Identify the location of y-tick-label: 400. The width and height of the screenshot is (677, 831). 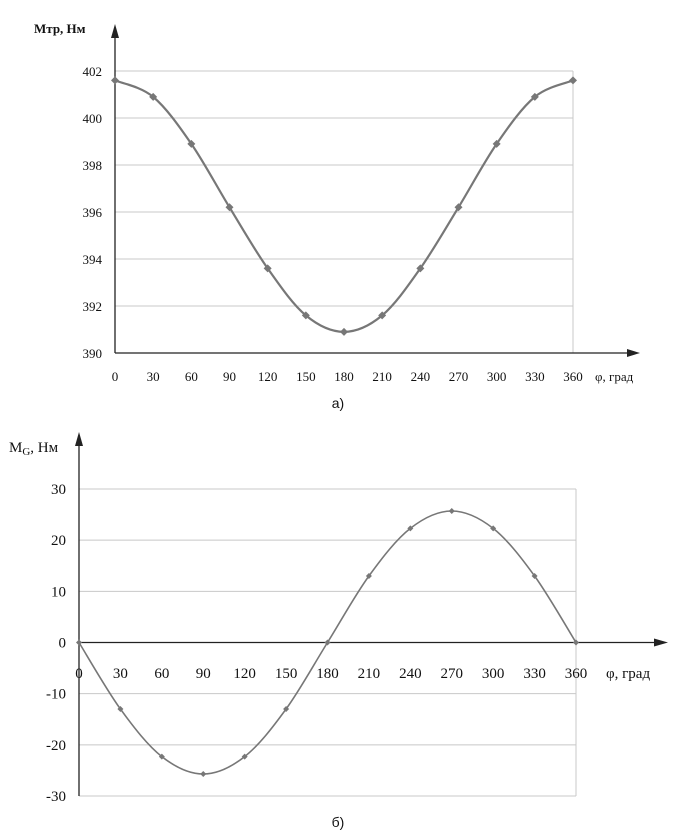
(93, 118).